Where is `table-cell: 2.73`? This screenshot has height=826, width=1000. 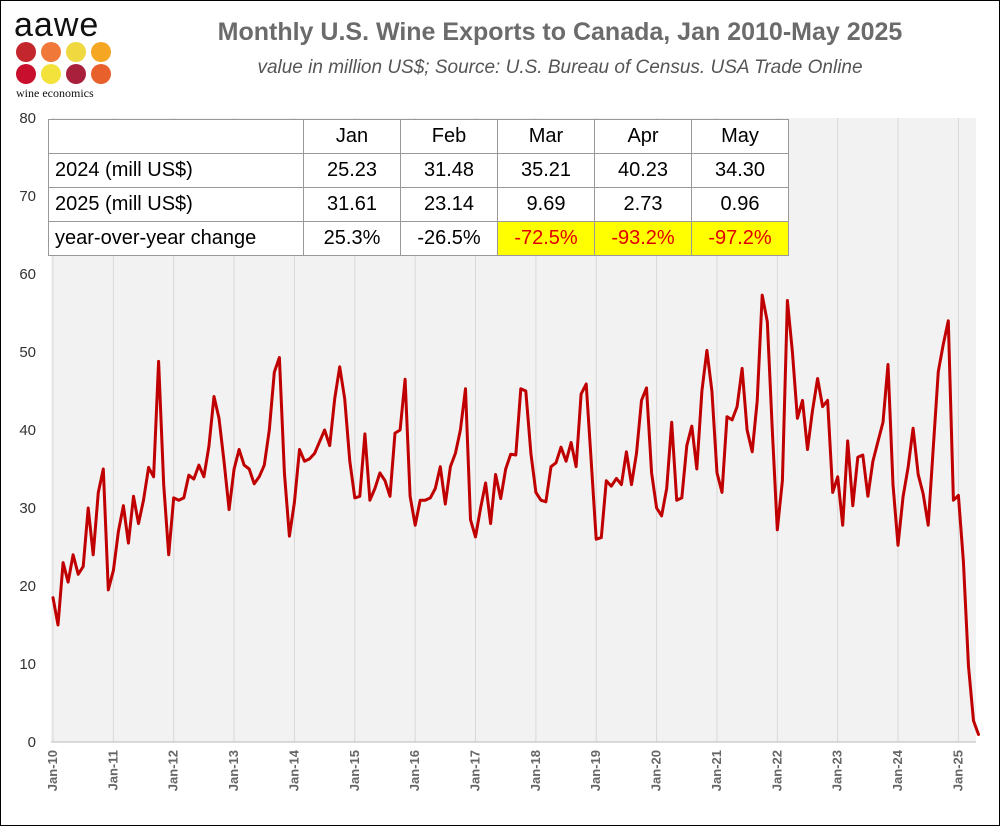
table-cell: 2.73 is located at coordinates (643, 204).